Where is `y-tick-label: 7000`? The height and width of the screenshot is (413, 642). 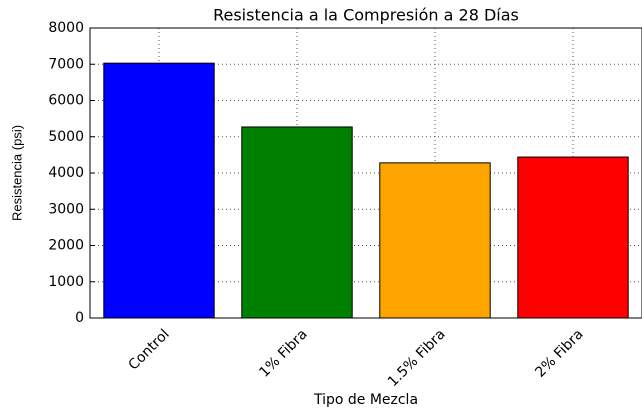 y-tick-label: 7000 is located at coordinates (66, 64).